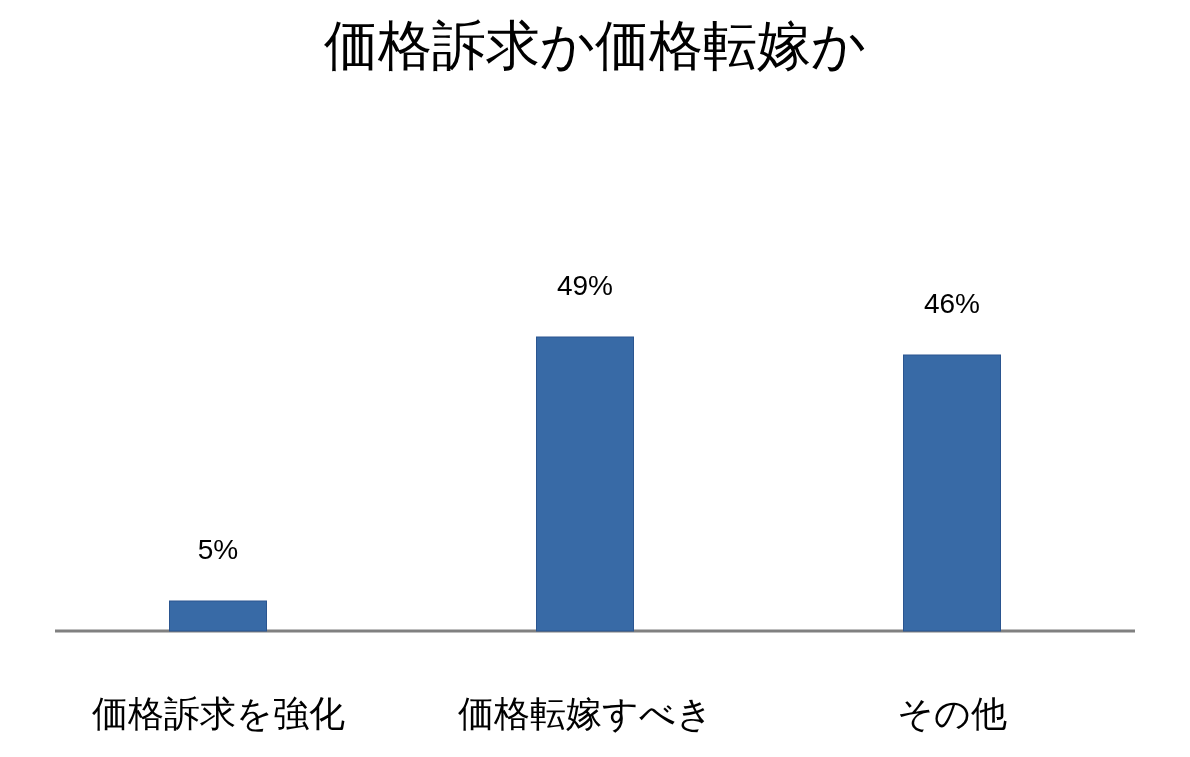 Image resolution: width=1190 pixels, height=757 pixels. Describe the element at coordinates (595, 45) in the screenshot. I see `chart-title: 価格訴求か価格転嫁か` at that location.